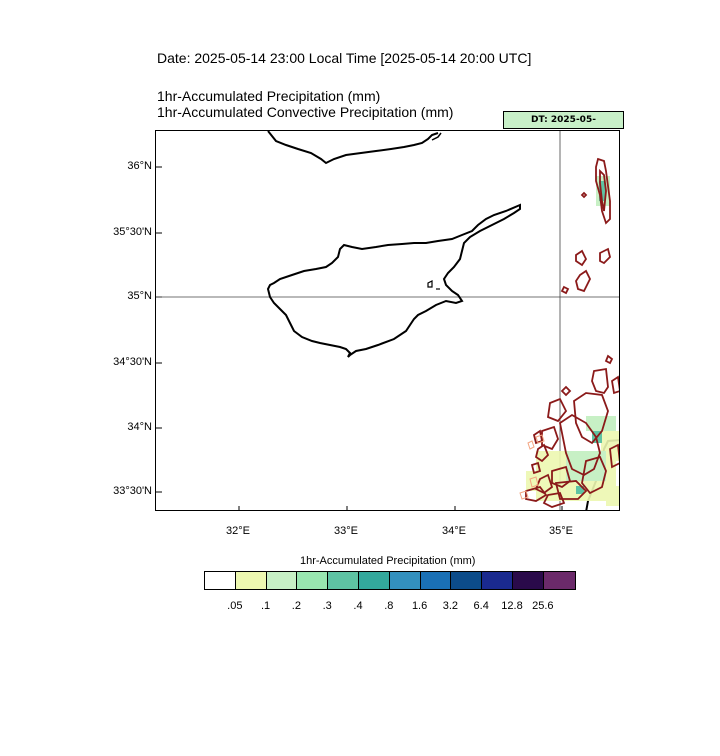 This screenshot has height=756, width=720. I want to click on colorbar-label: .2, so click(296, 606).